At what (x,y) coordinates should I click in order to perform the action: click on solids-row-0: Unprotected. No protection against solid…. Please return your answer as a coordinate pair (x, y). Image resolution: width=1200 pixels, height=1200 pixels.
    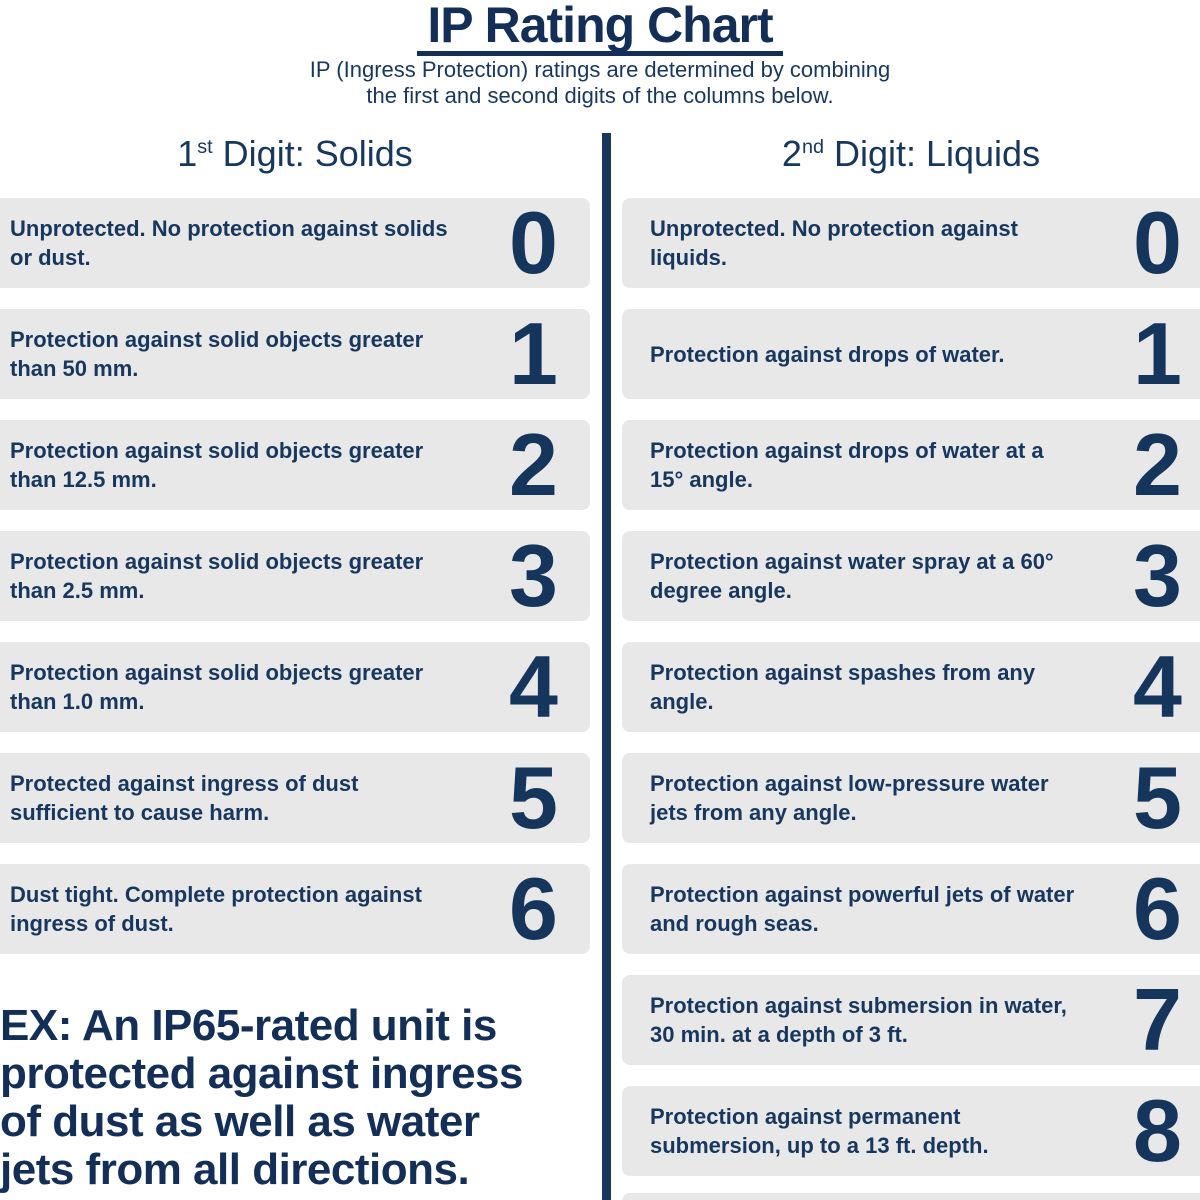
    Looking at the image, I should click on (295, 243).